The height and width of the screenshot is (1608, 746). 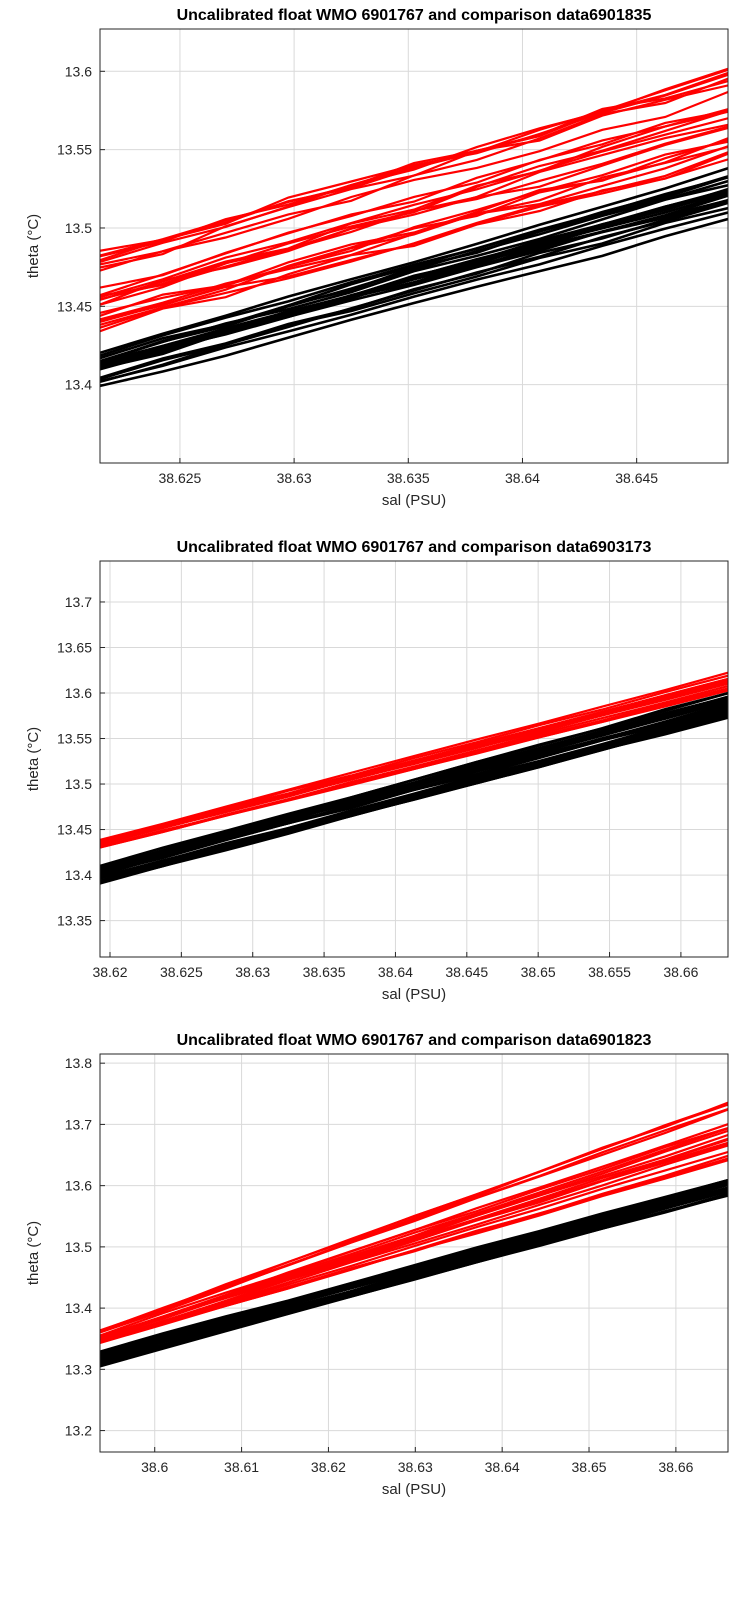 I want to click on y-tick-label: 13.35, so click(x=74, y=921).